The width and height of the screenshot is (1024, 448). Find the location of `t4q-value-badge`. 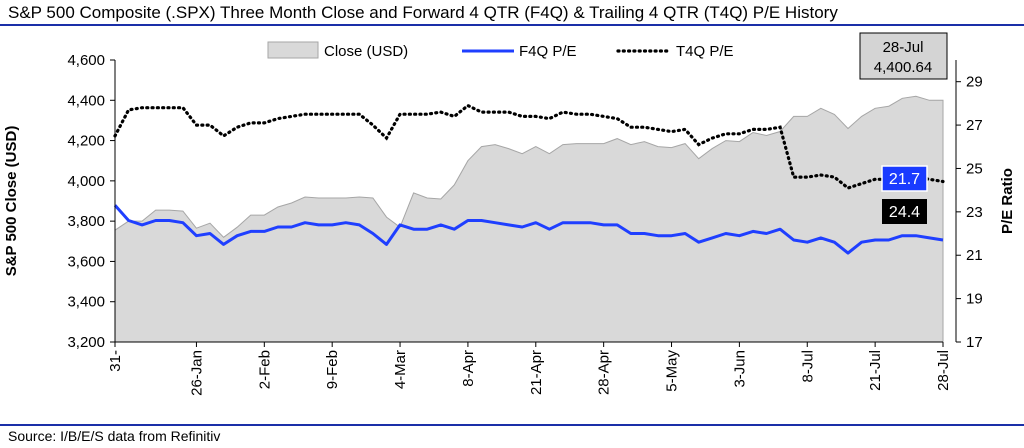

t4q-value-badge is located at coordinates (904, 211).